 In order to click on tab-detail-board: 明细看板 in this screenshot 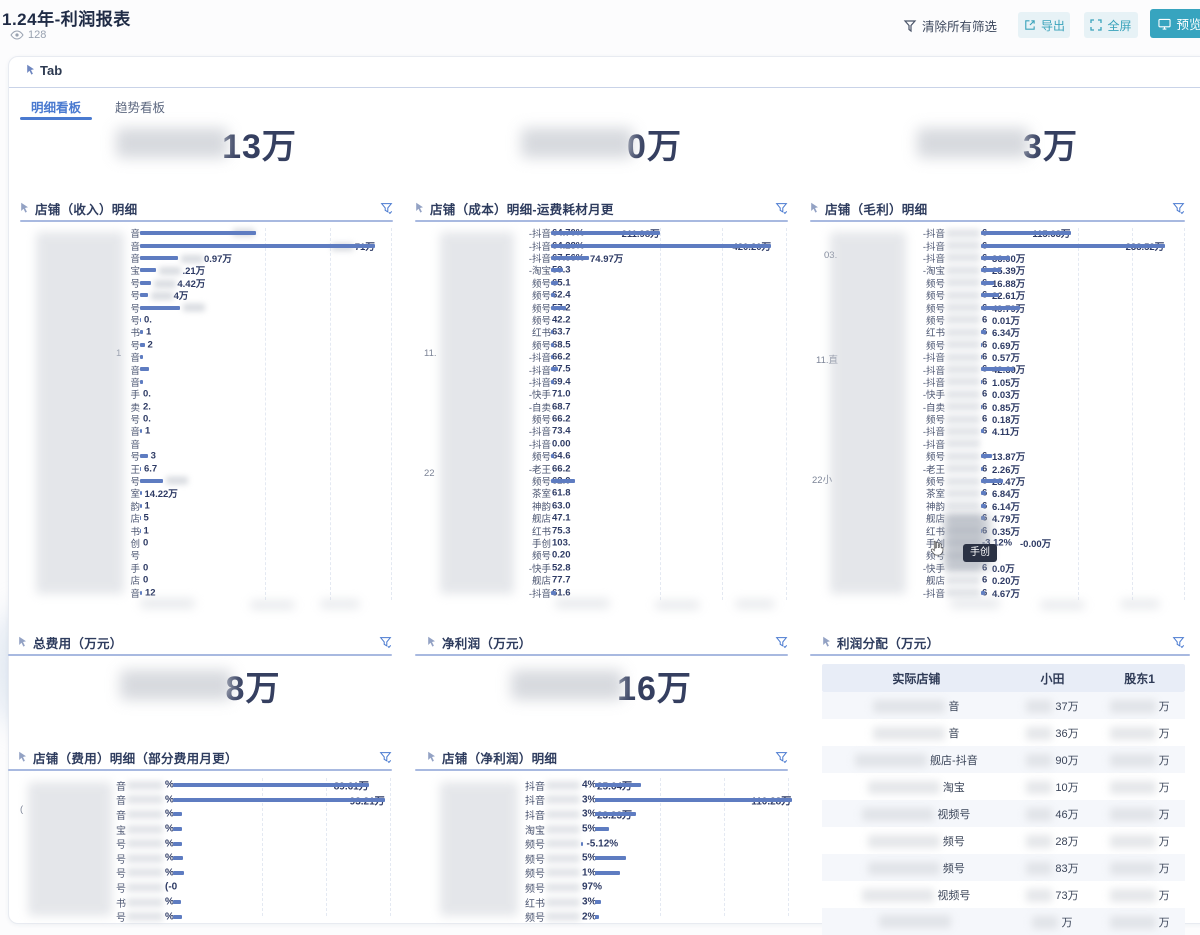, I will do `click(56, 106)`.